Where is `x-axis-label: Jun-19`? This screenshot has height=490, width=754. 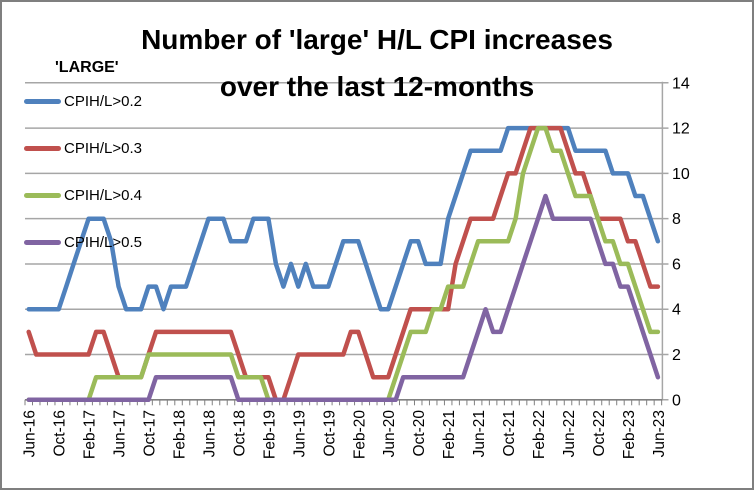 x-axis-label: Jun-19 is located at coordinates (299, 433).